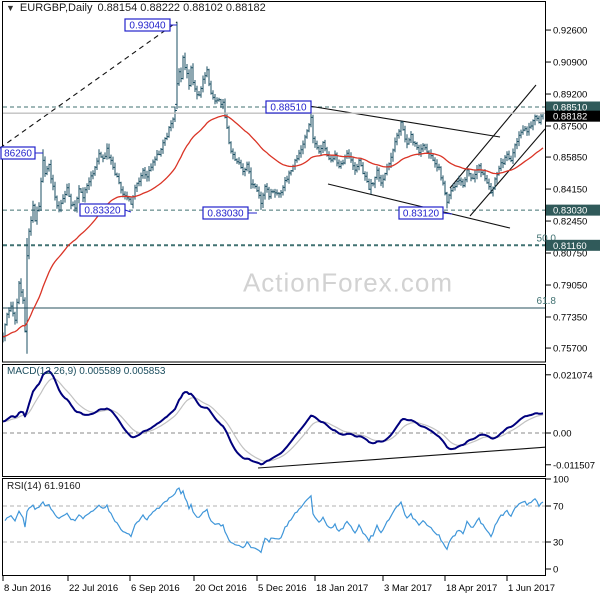  What do you see at coordinates (561, 480) in the screenshot?
I see `rsi-axis-label: 100` at bounding box center [561, 480].